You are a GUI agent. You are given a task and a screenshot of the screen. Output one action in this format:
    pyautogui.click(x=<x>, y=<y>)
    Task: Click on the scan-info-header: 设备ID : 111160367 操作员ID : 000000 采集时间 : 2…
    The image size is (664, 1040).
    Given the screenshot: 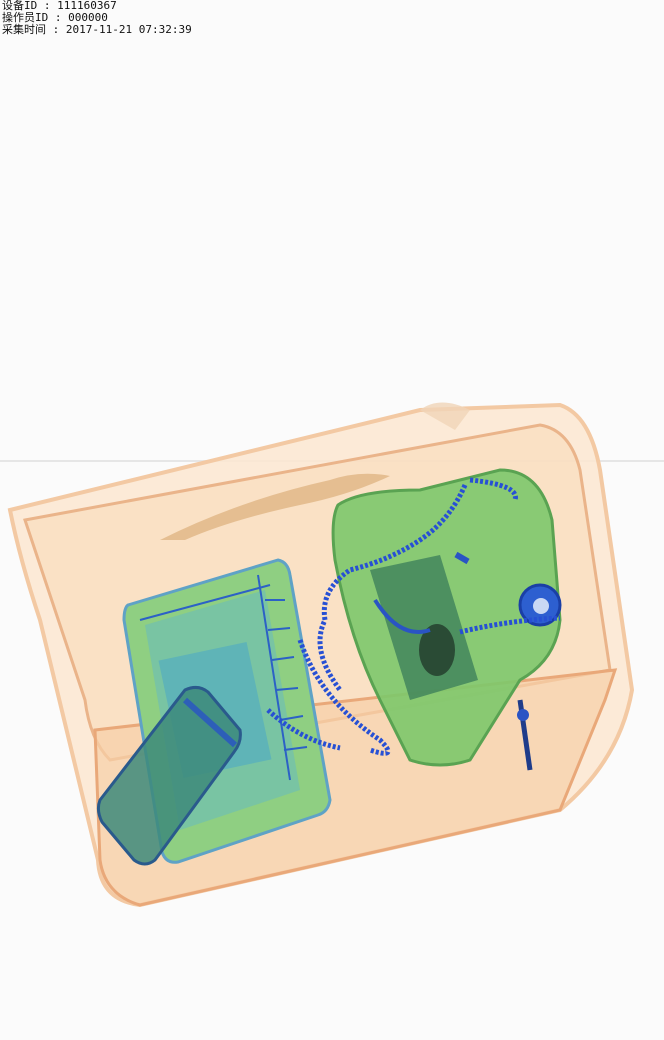 What is the action you would take?
    pyautogui.click(x=97, y=18)
    